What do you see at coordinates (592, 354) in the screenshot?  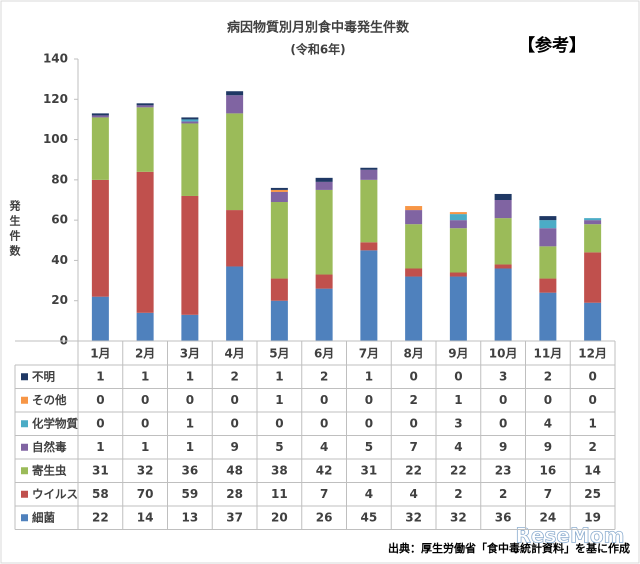 I see `x-tick-label: 12月` at bounding box center [592, 354].